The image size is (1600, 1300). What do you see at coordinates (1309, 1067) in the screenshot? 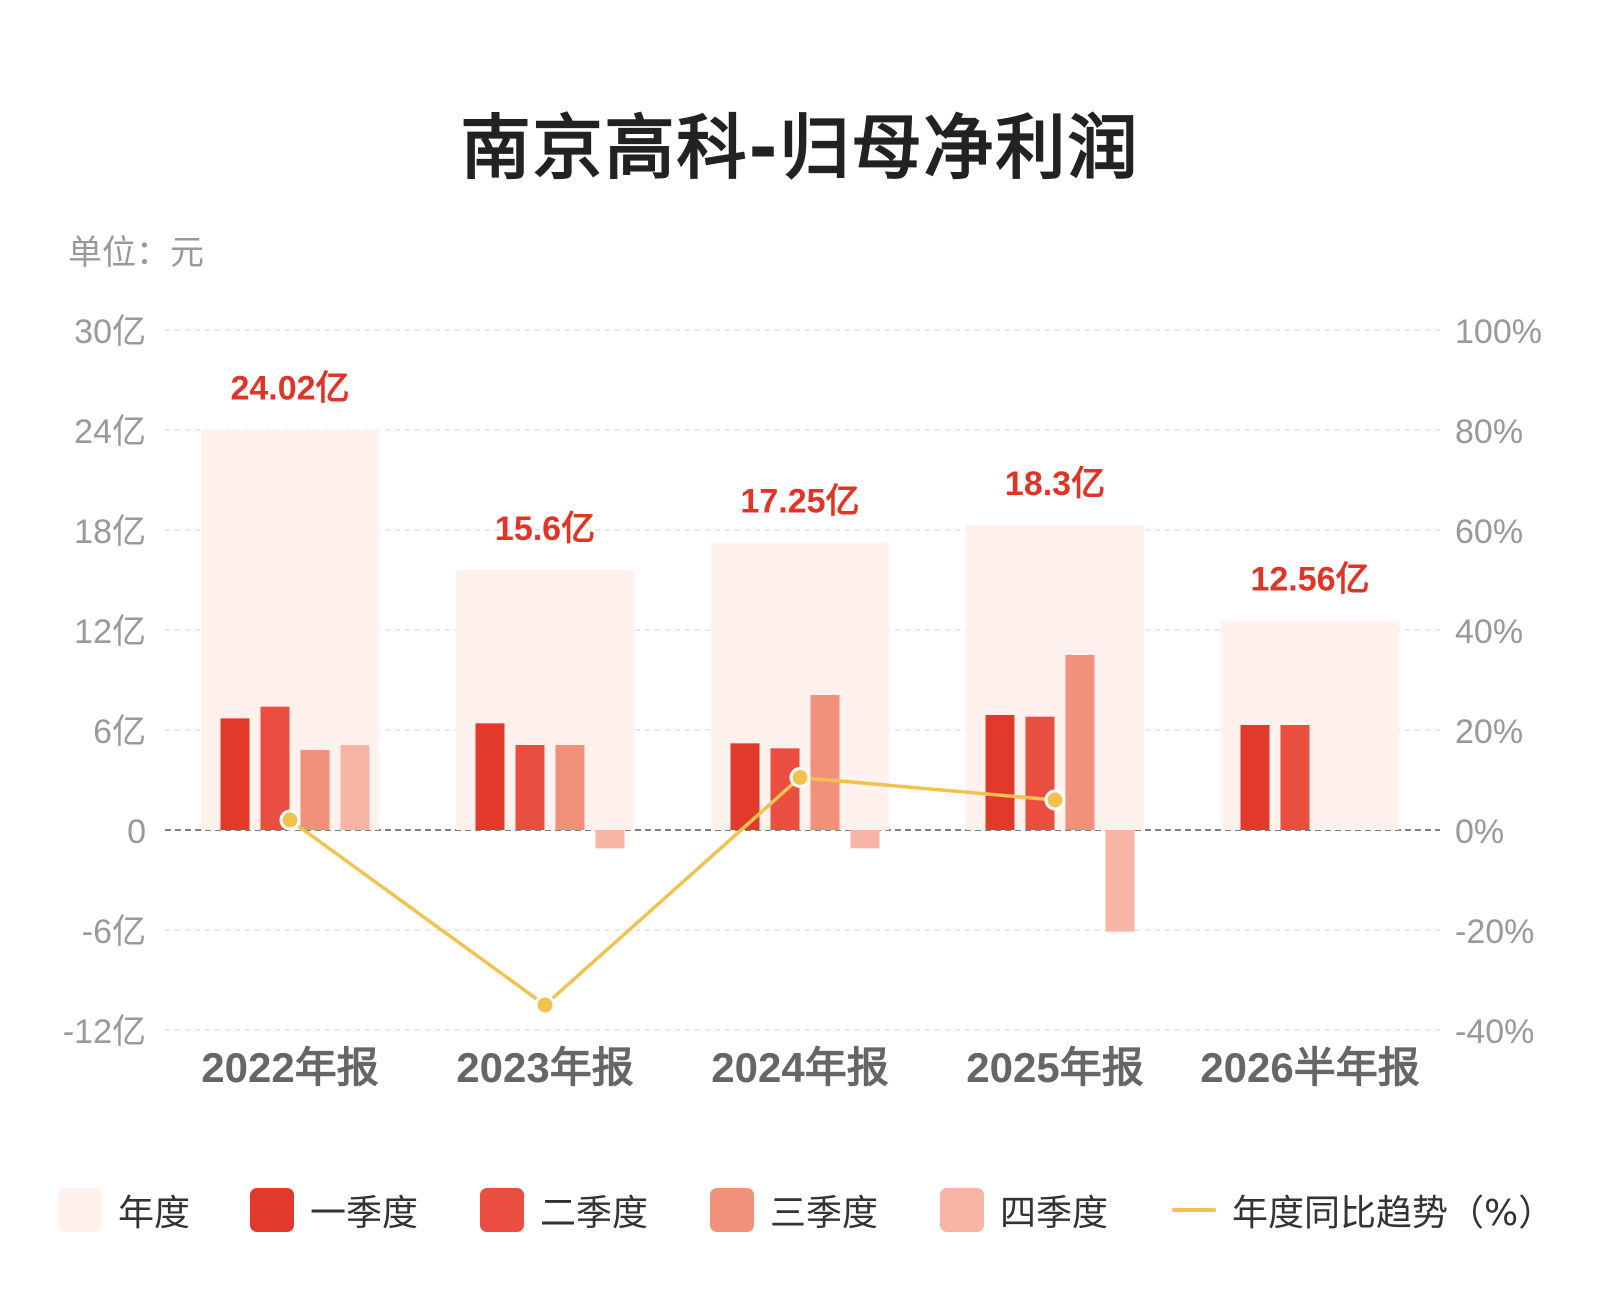
I see `category-label: 2026半年报` at bounding box center [1309, 1067].